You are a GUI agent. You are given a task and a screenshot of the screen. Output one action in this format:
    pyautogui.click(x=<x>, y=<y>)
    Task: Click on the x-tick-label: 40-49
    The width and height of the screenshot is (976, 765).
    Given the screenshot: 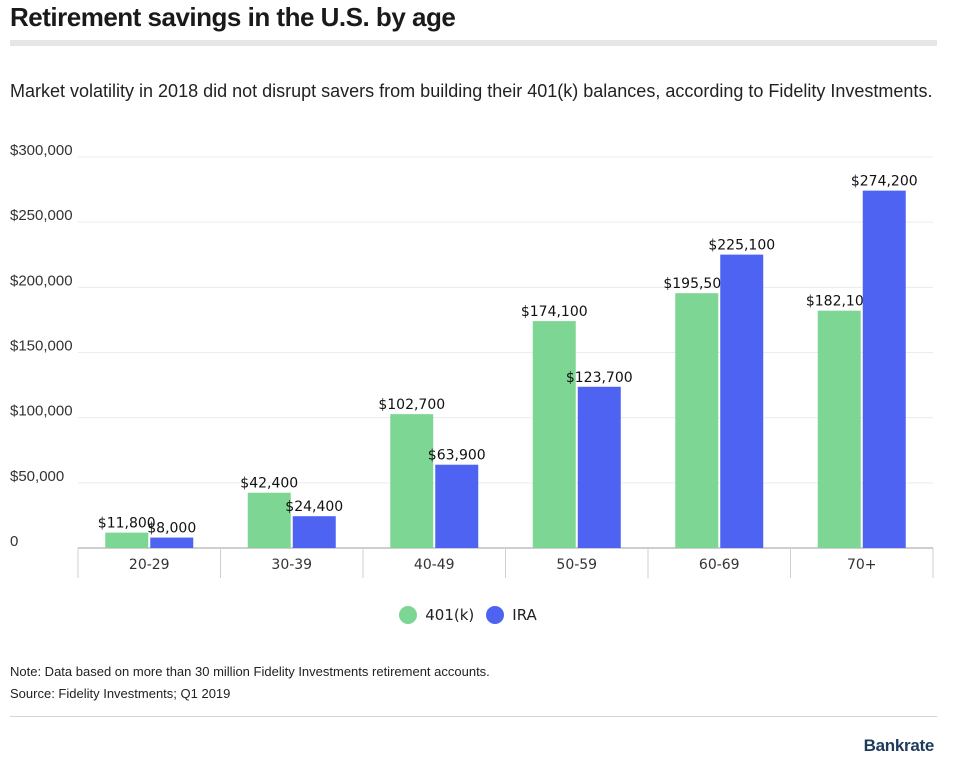 What is the action you would take?
    pyautogui.click(x=434, y=565)
    